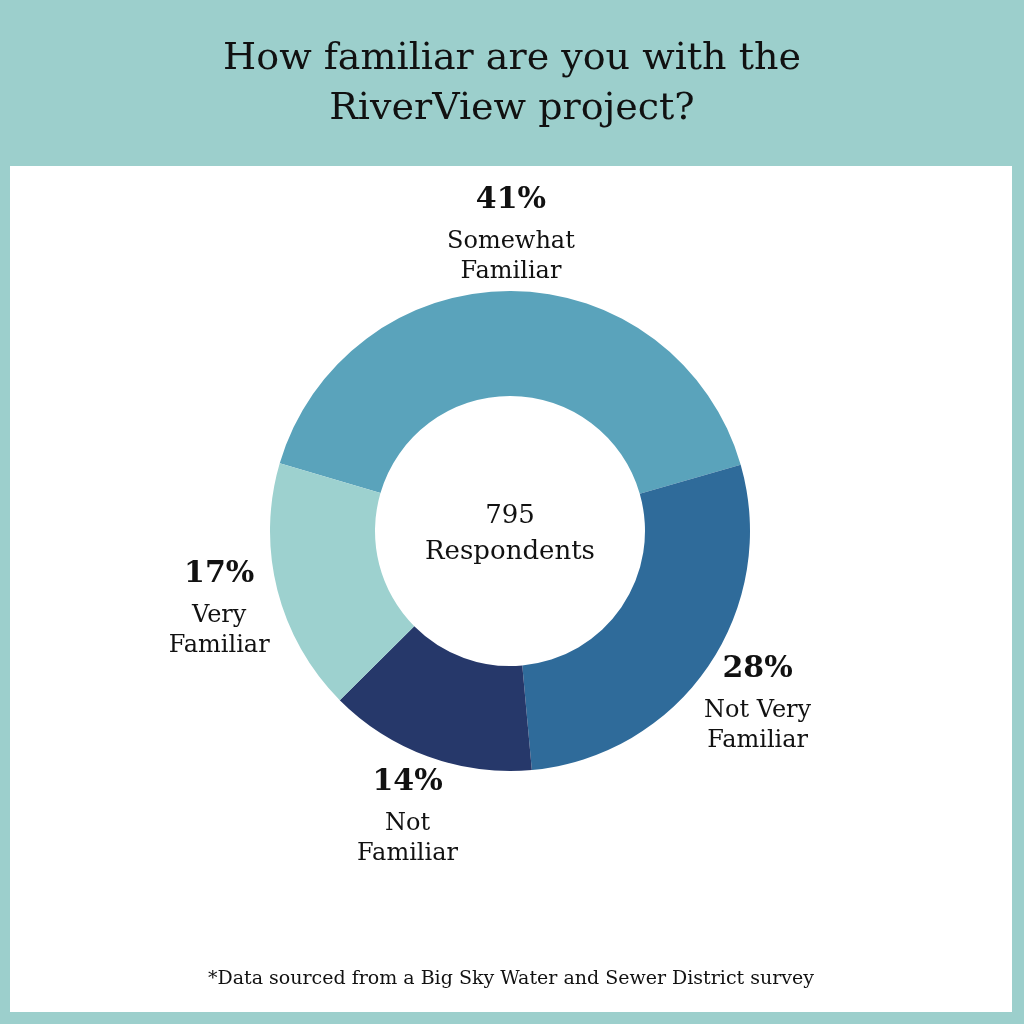  What do you see at coordinates (511, 255) in the screenshot?
I see `slice-label: Somewhat Familiar` at bounding box center [511, 255].